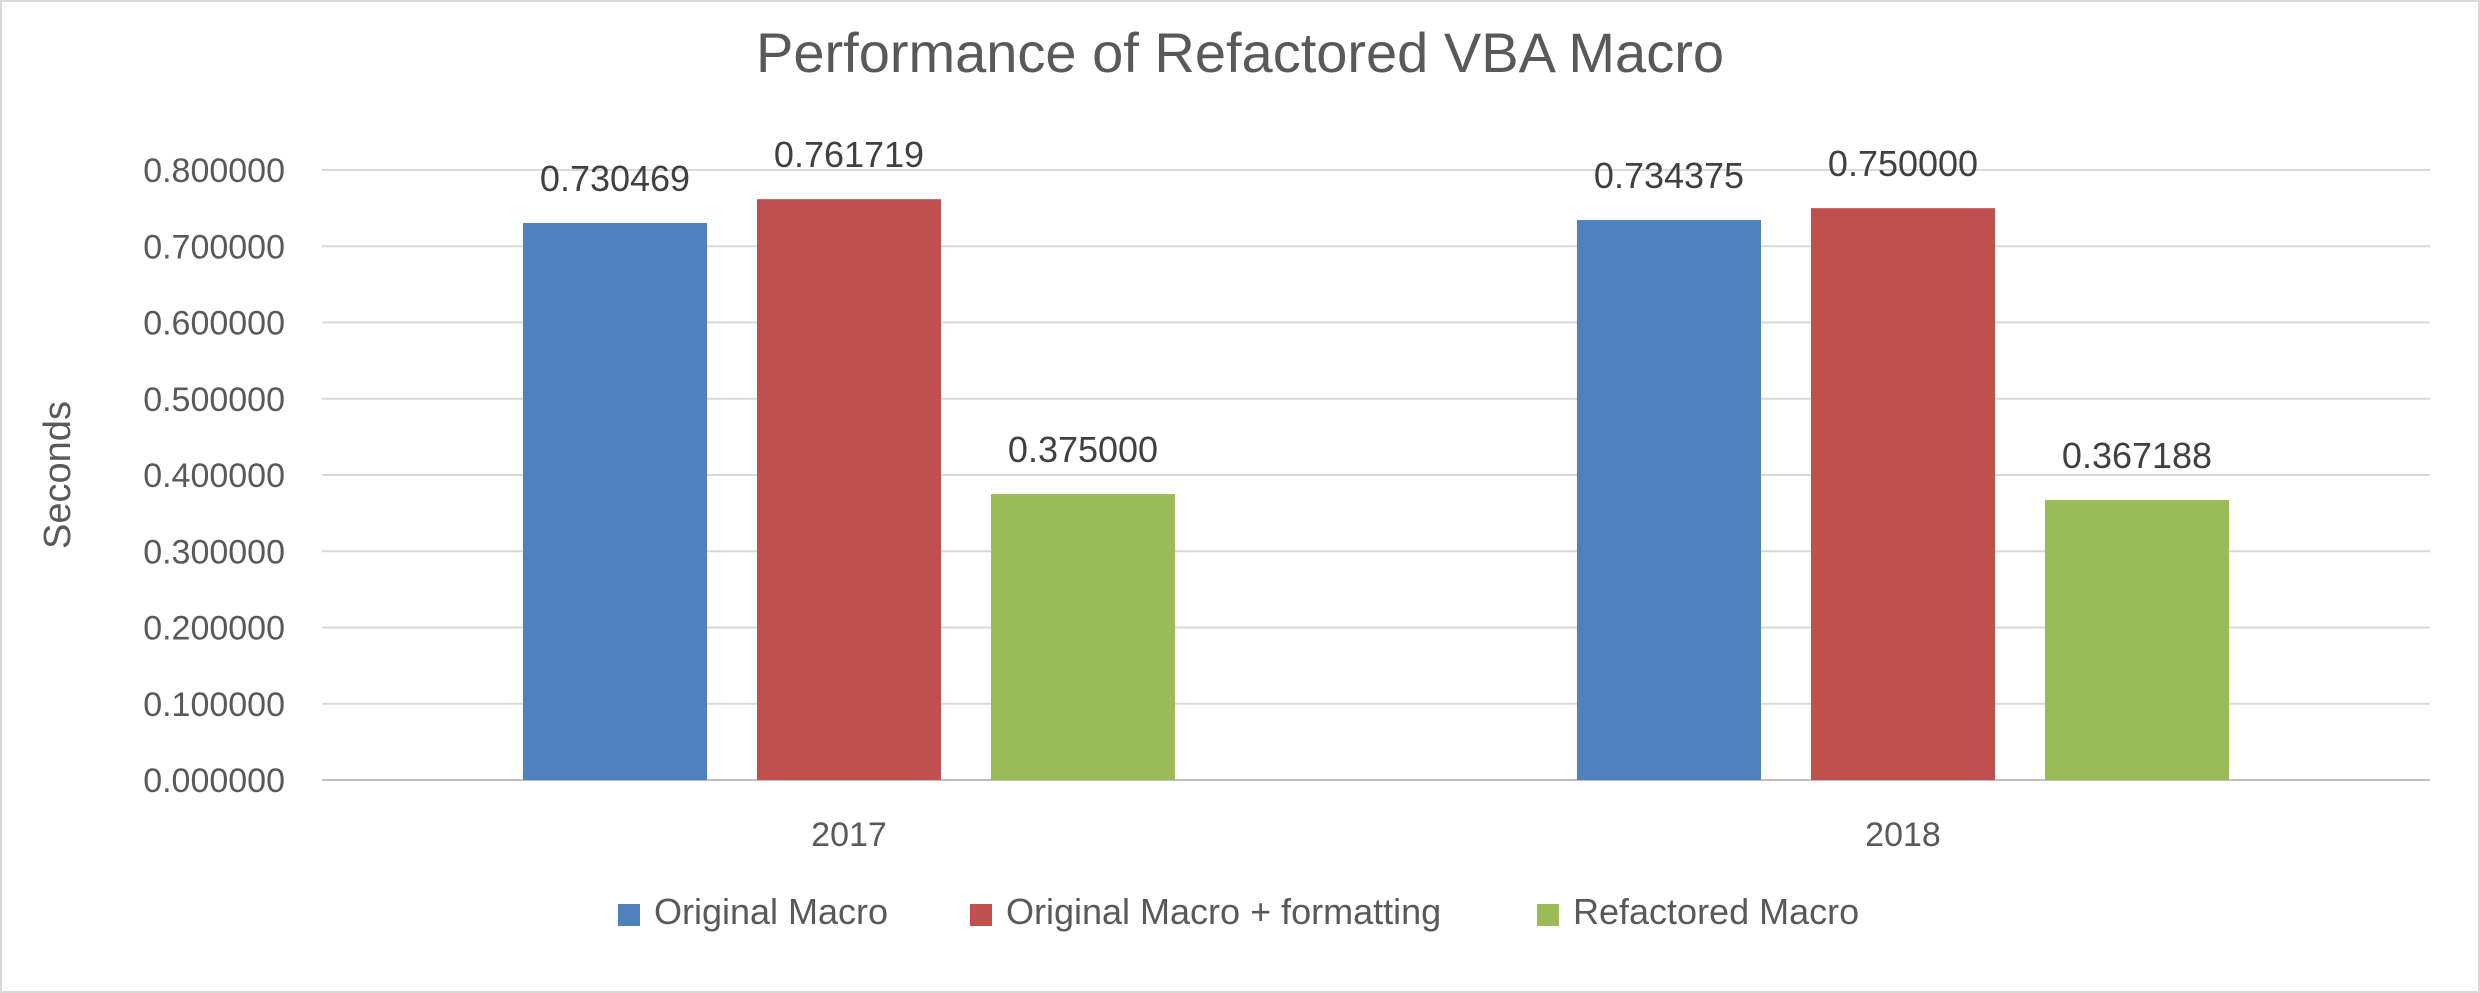 The width and height of the screenshot is (2480, 993). Describe the element at coordinates (214, 171) in the screenshot. I see `y-tick-label: 0.800000` at that location.